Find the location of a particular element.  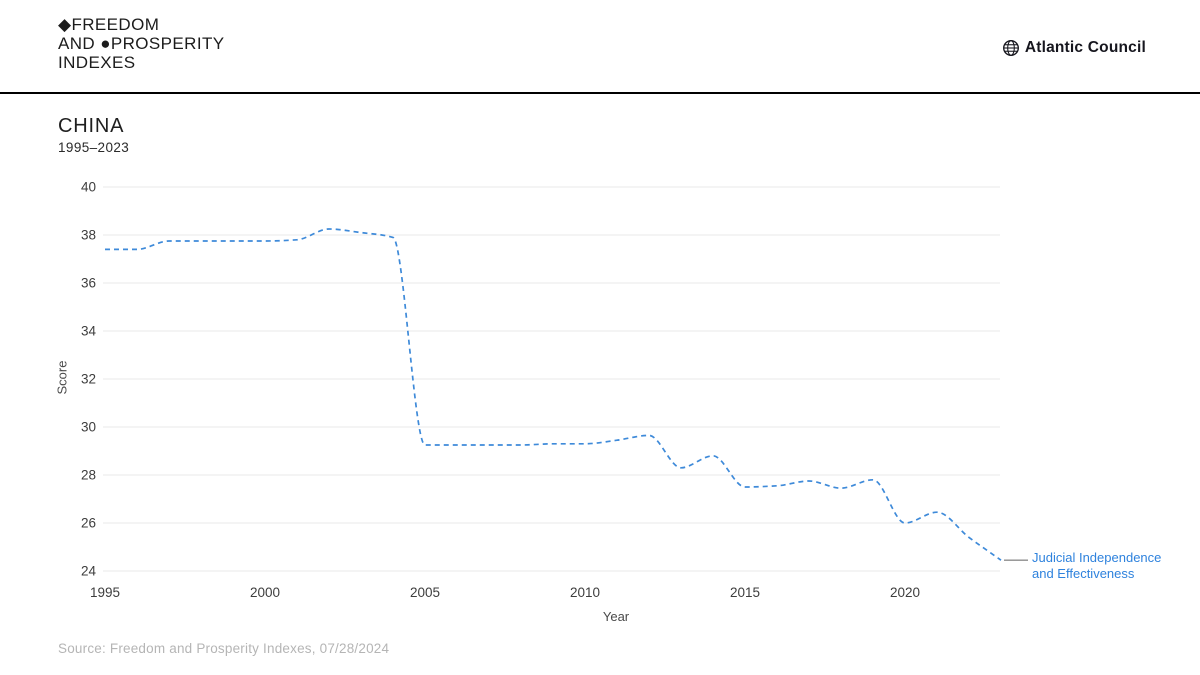

globe-icon is located at coordinates (1010, 48).